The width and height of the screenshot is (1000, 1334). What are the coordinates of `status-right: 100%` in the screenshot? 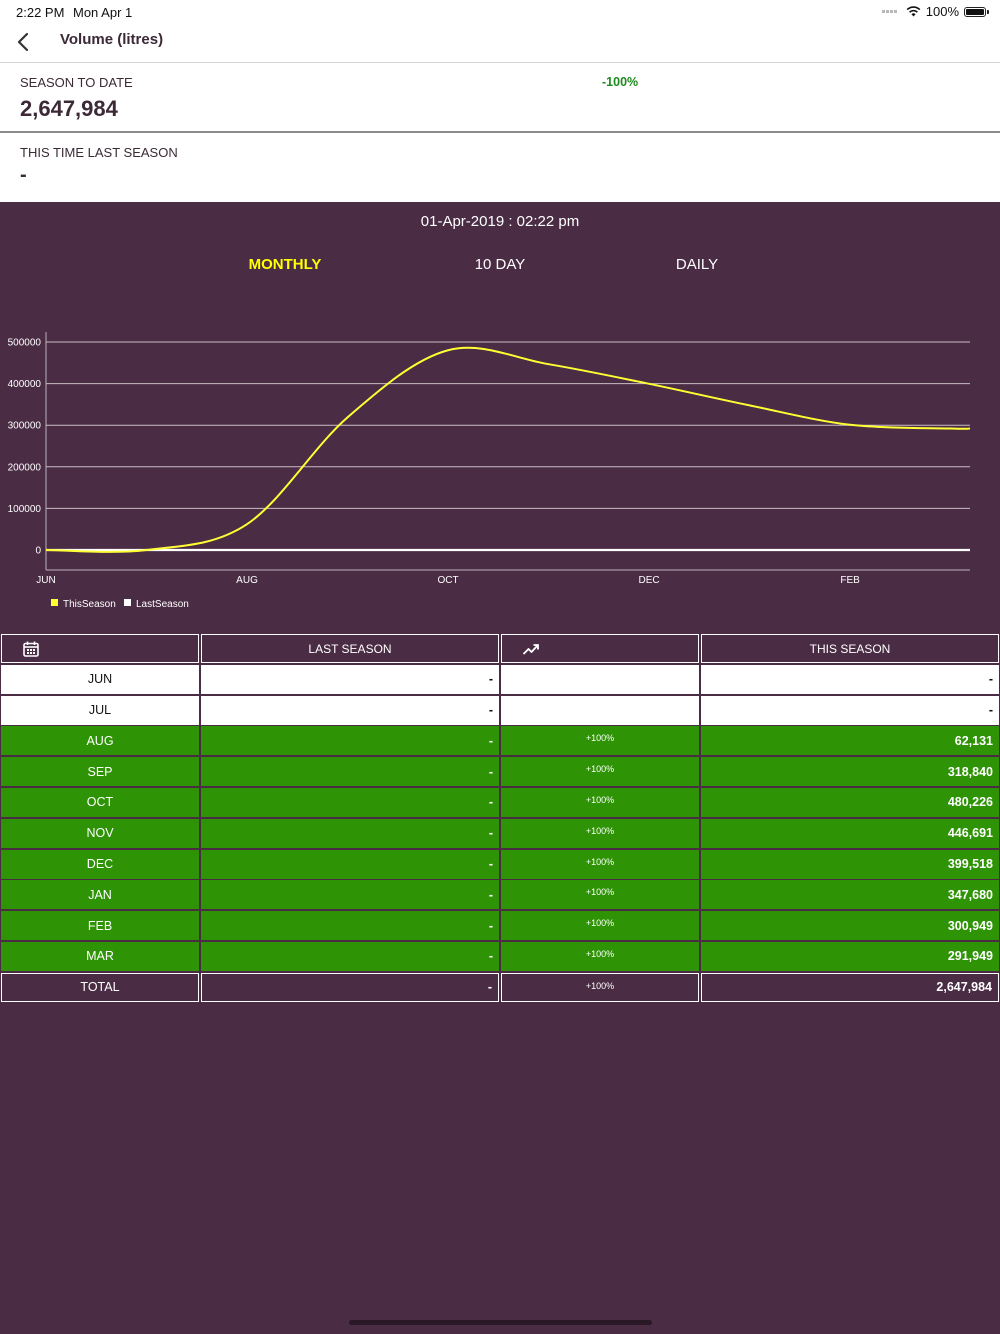 It's located at (935, 11).